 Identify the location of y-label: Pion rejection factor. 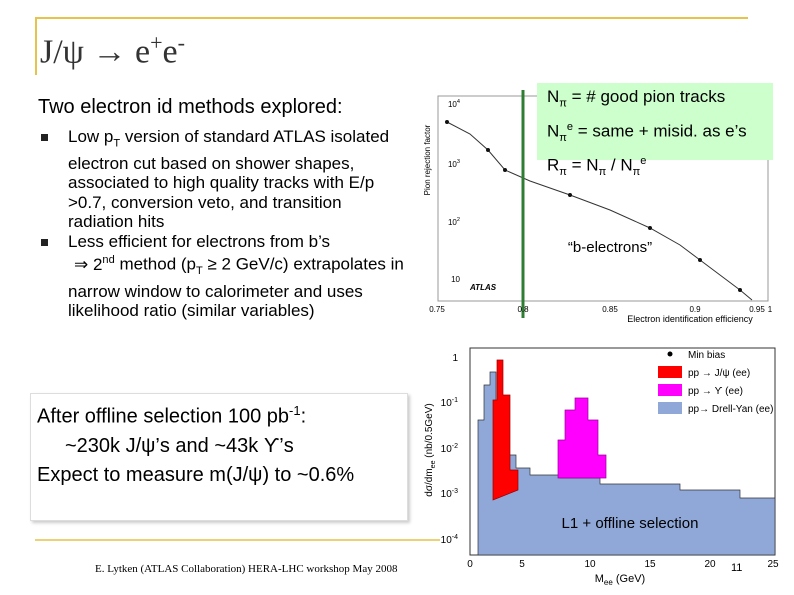
(427, 159).